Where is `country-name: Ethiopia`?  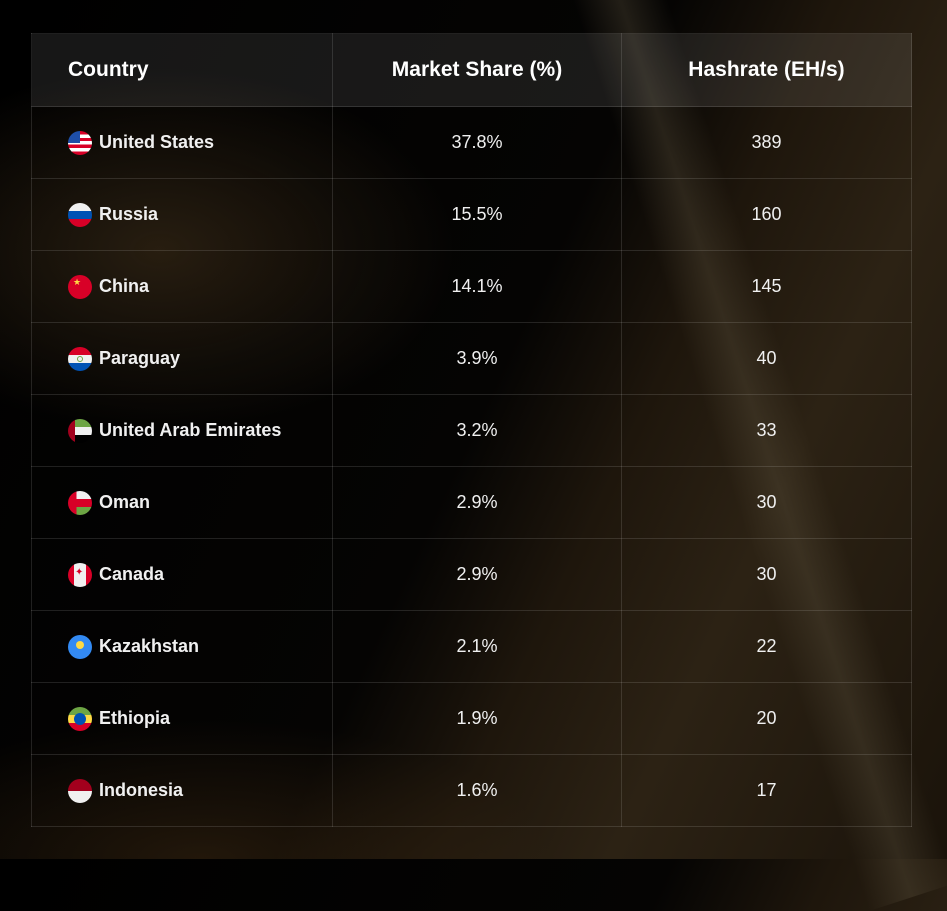
country-name: Ethiopia is located at coordinates (134, 718).